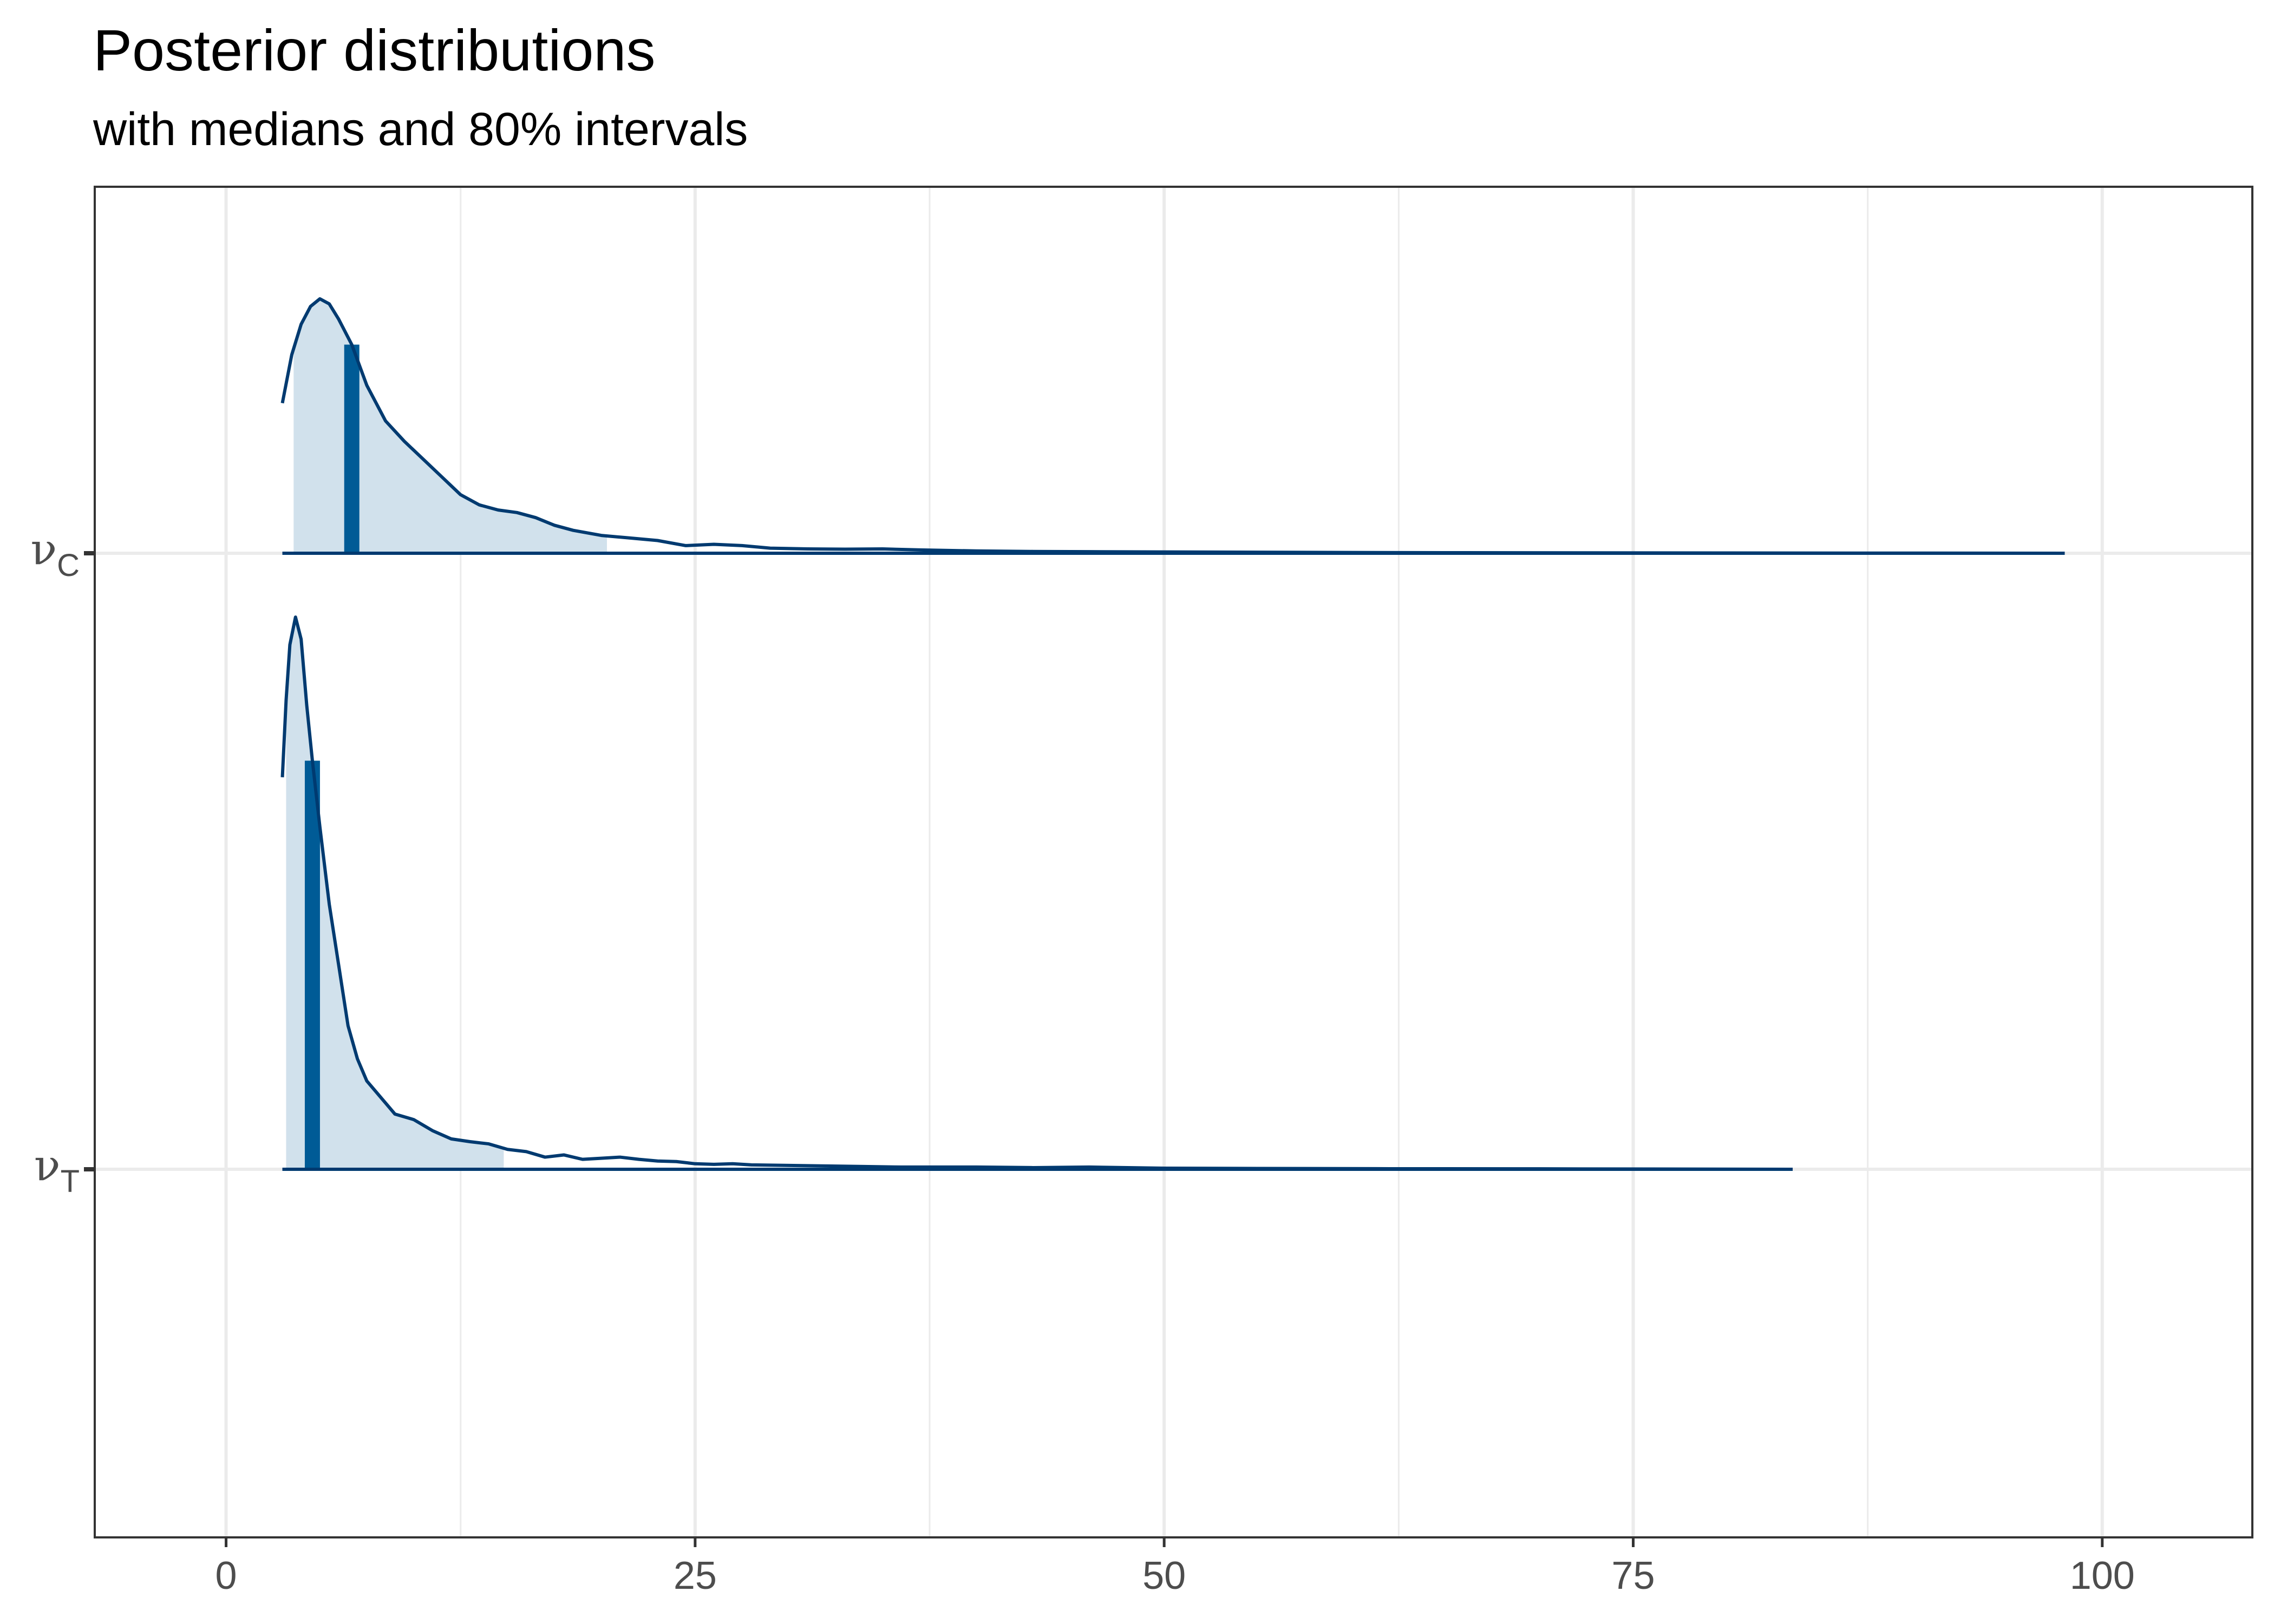 This screenshot has width=2274, height=1624. What do you see at coordinates (226, 1575) in the screenshot?
I see `x-tick-label: 0` at bounding box center [226, 1575].